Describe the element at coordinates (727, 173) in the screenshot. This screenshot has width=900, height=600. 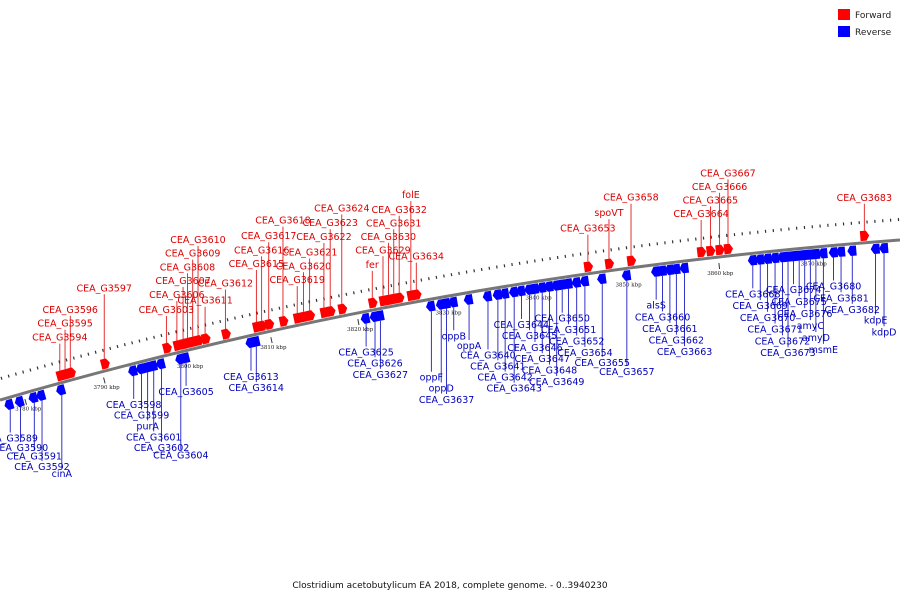
I see `forward-gene-label: CEA_G3667` at that location.